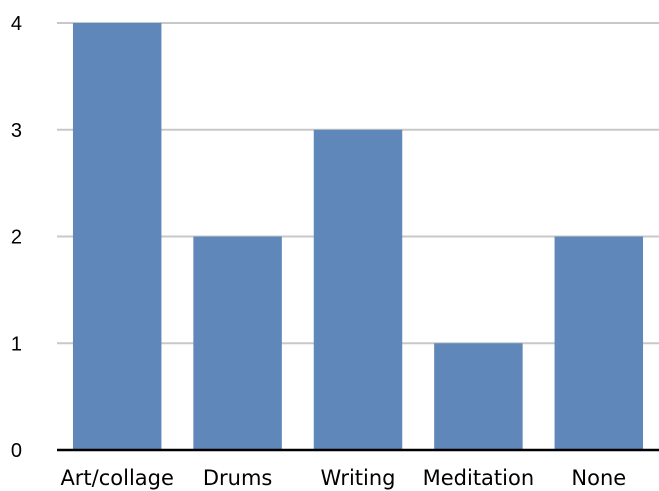 The image size is (659, 491). I want to click on y-tick-label: 3, so click(16, 131).